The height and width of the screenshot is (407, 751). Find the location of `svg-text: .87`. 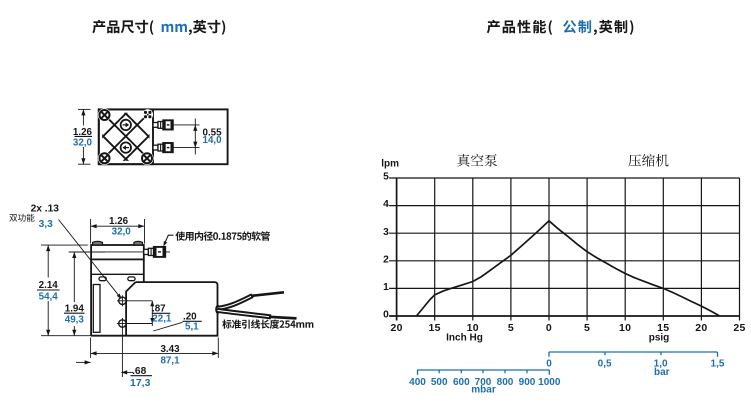

svg-text: .87 is located at coordinates (159, 309).